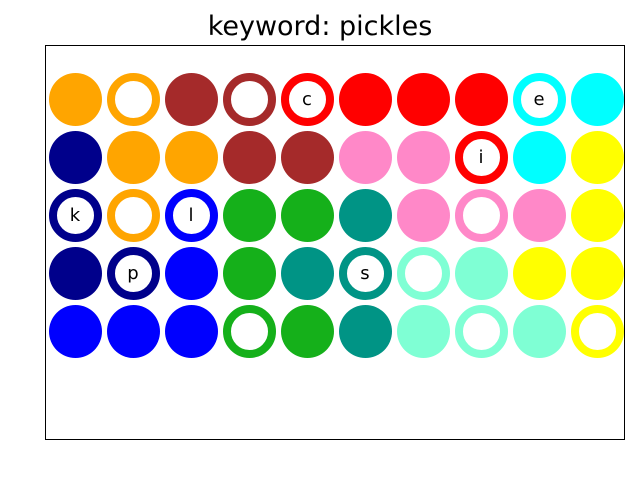  What do you see at coordinates (249, 215) in the screenshot?
I see `peg-r3-c4` at bounding box center [249, 215].